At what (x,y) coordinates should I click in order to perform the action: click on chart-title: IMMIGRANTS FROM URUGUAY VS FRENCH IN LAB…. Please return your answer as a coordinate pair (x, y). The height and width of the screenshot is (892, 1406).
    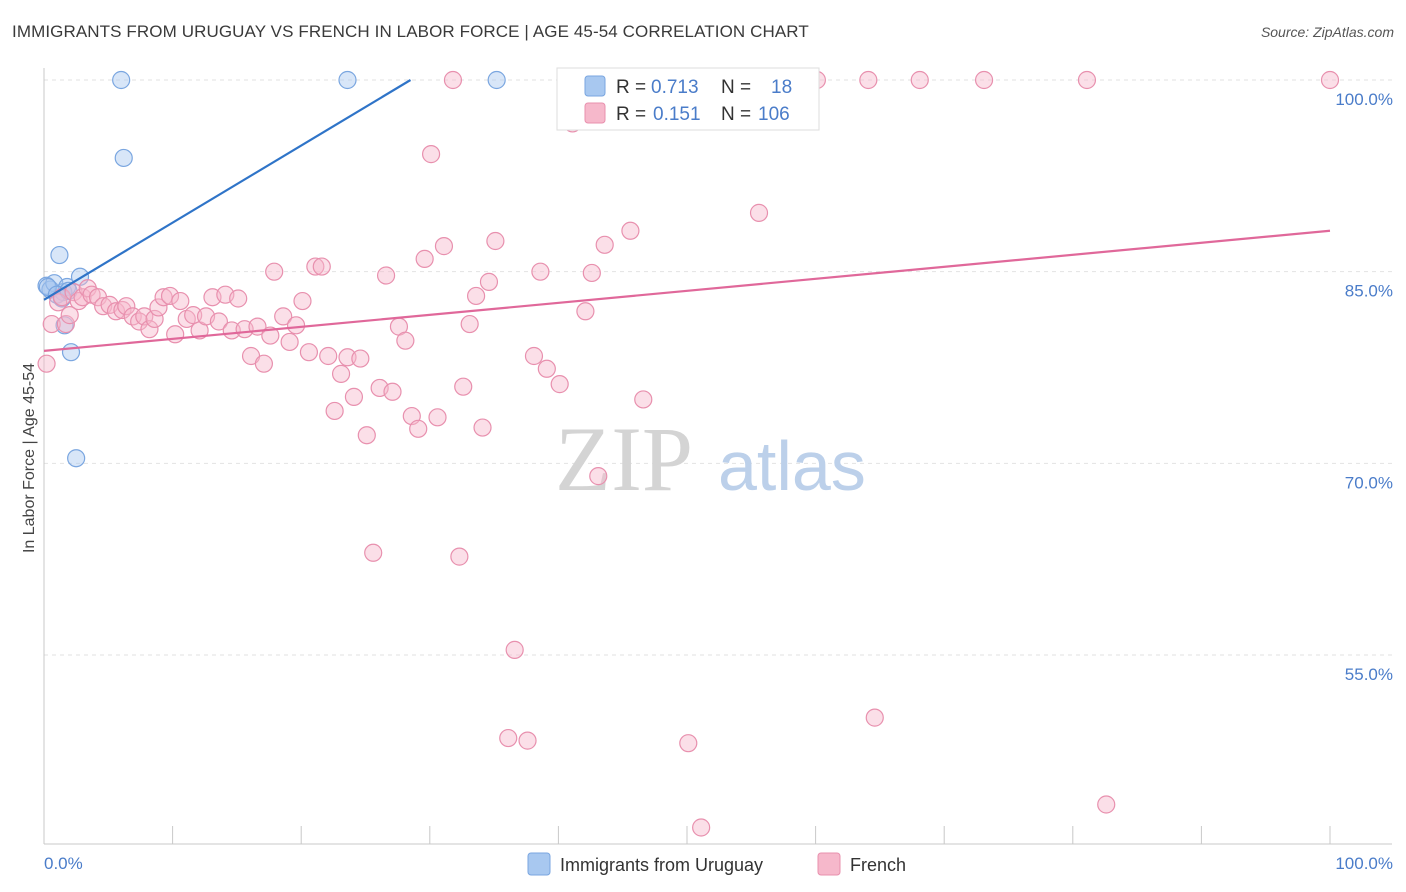
    Looking at the image, I should click on (410, 31).